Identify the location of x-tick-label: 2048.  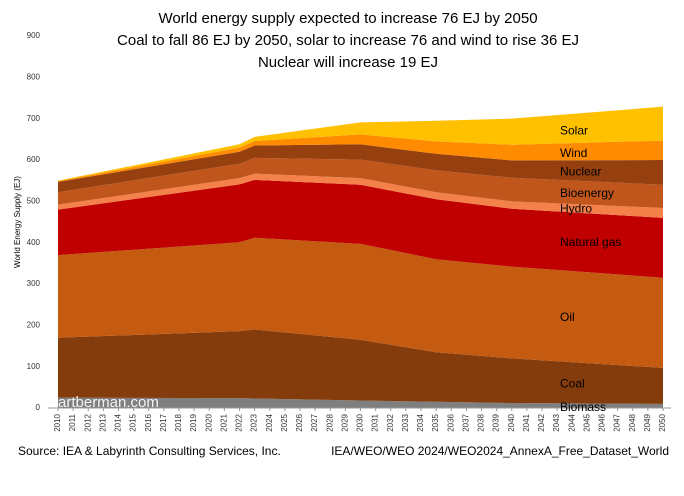
(632, 422).